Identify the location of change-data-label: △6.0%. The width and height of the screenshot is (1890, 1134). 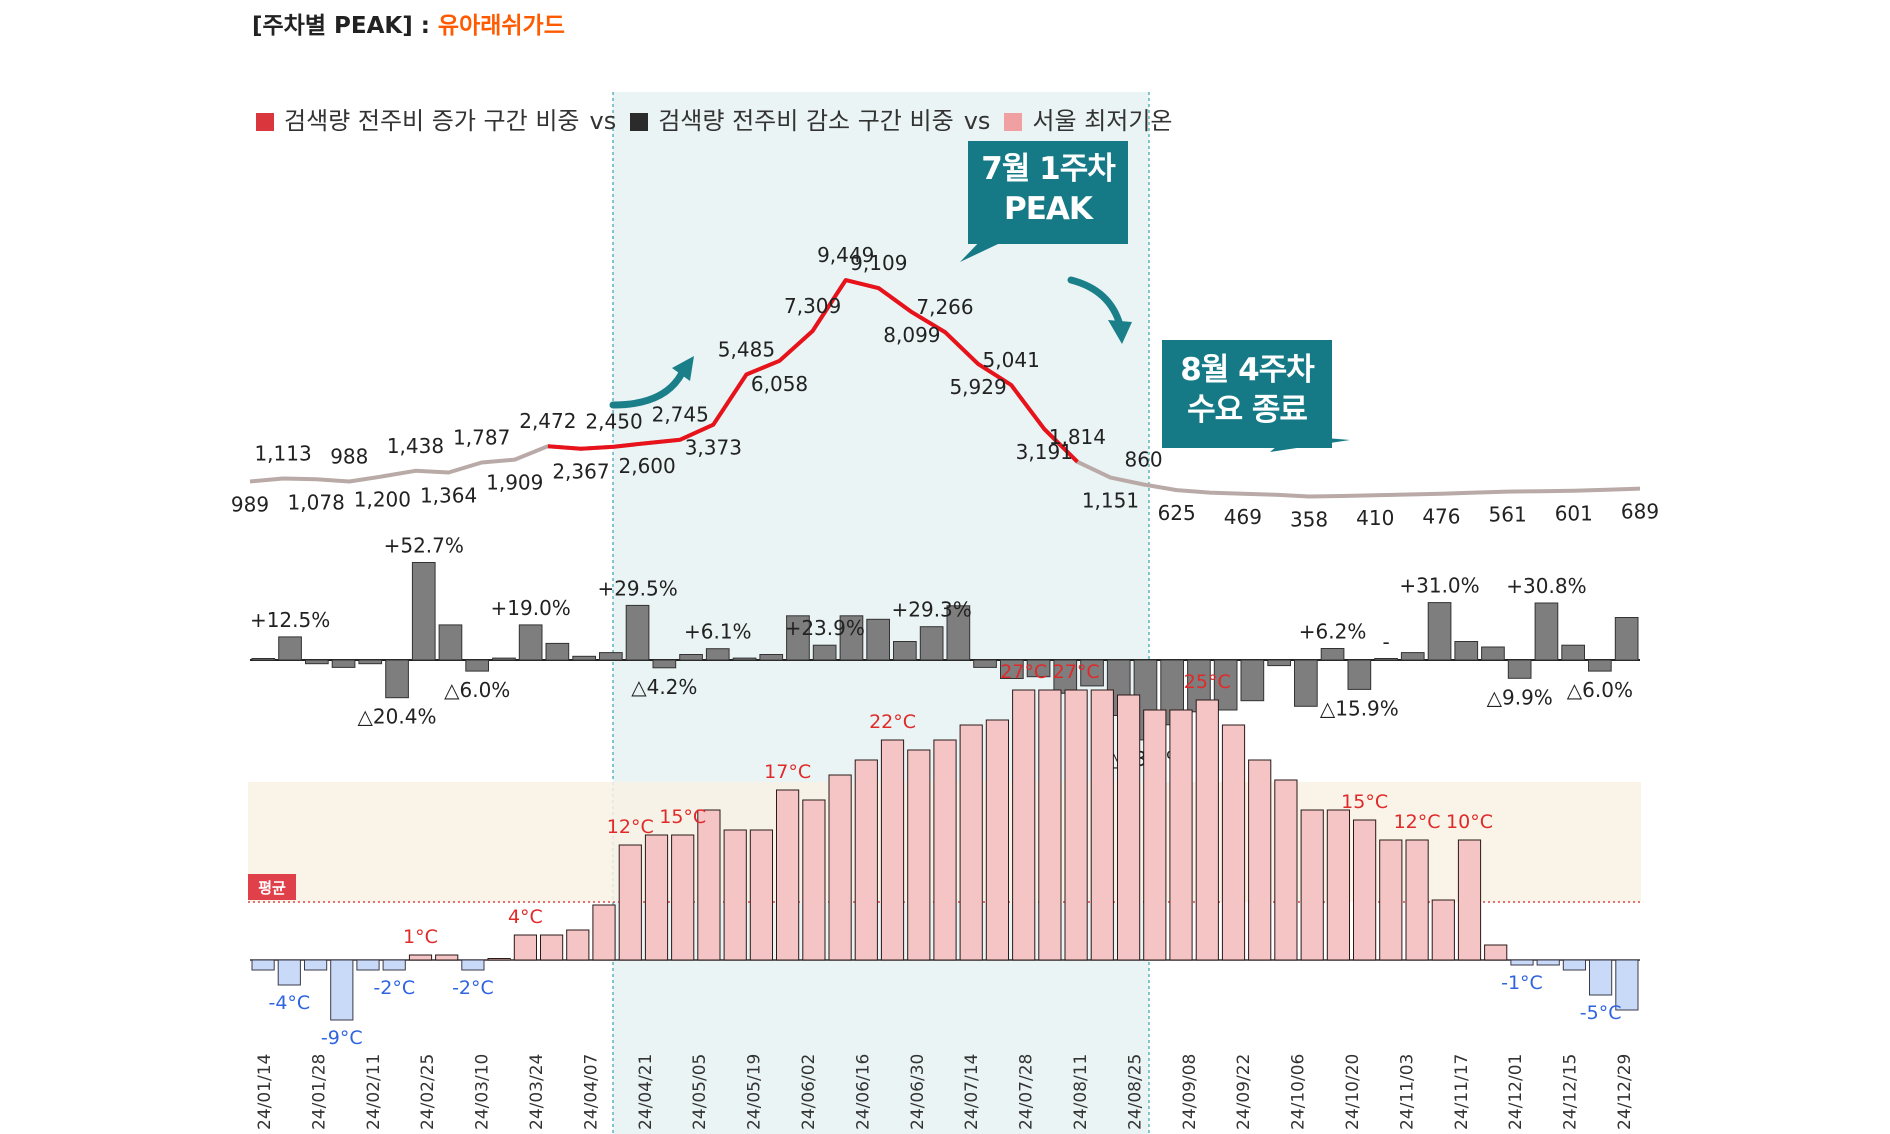
(1600, 690).